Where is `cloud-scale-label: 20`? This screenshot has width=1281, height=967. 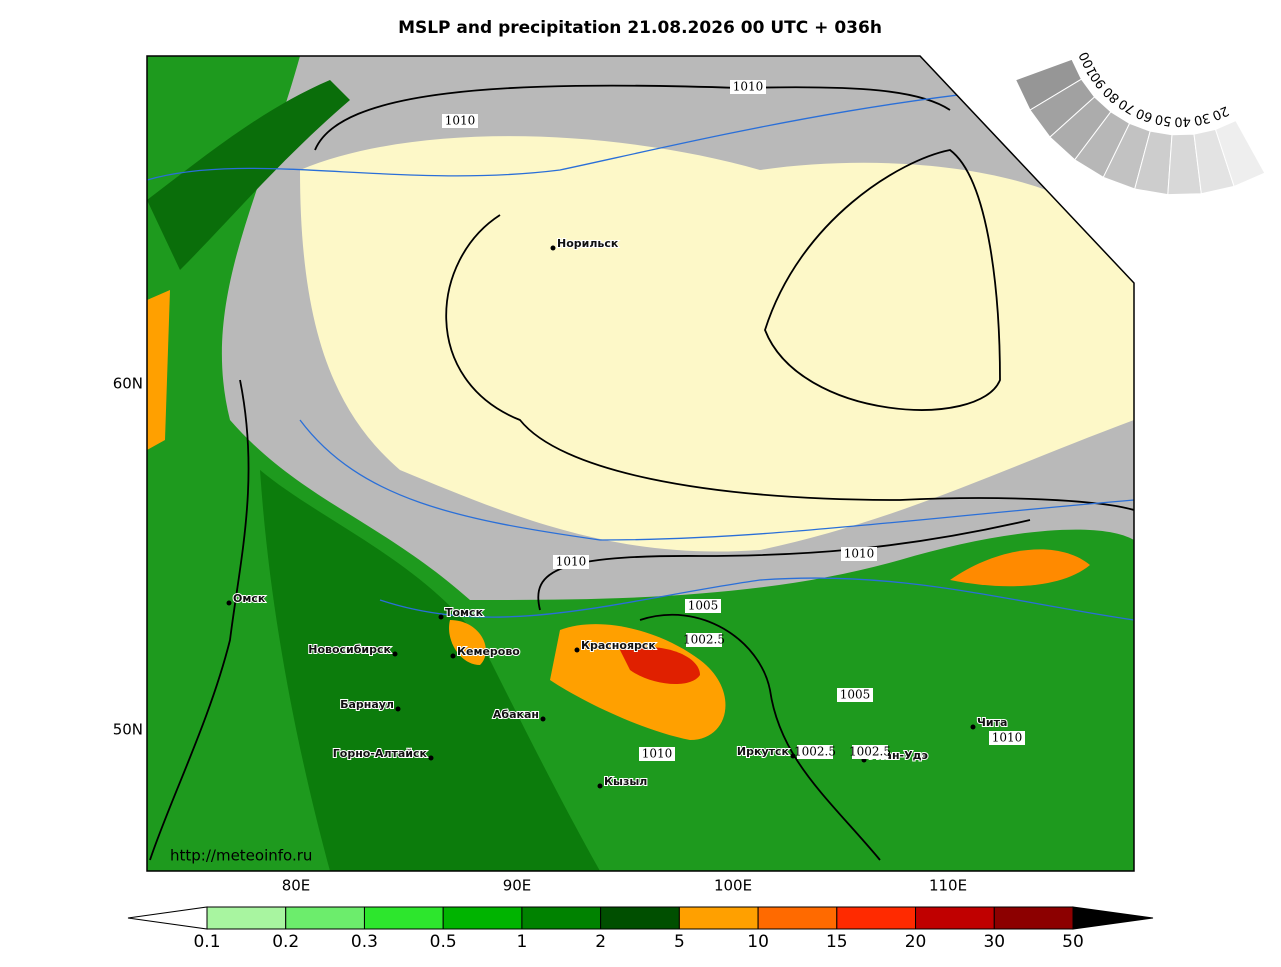
cloud-scale-label: 20 is located at coordinates (1220, 112).